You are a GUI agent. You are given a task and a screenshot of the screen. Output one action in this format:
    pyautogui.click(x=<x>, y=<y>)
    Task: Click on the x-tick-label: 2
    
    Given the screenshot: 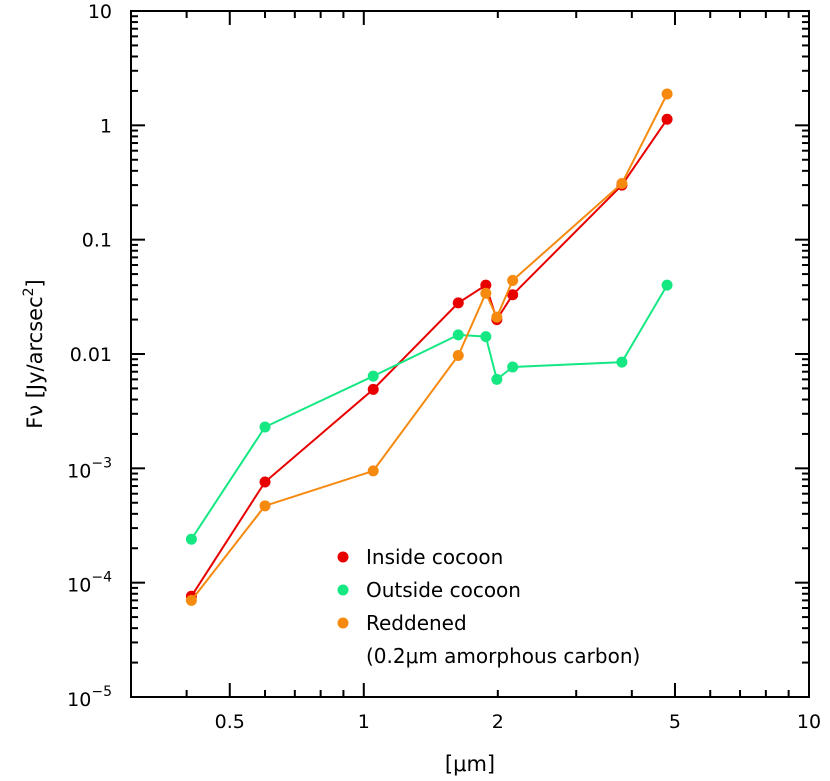 What is the action you would take?
    pyautogui.click(x=498, y=722)
    